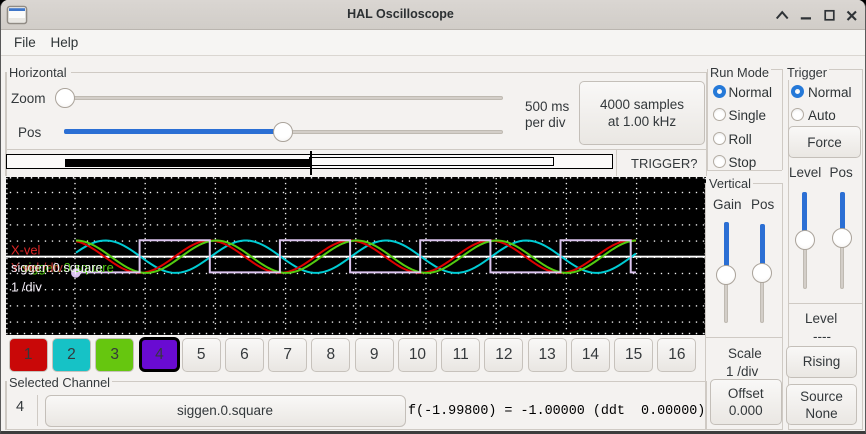 The width and height of the screenshot is (866, 434). I want to click on svg-text: Y-vel /div, so click(37, 267).